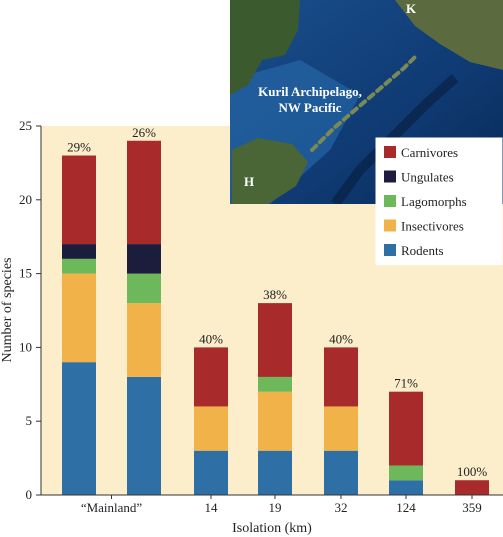  What do you see at coordinates (406, 507) in the screenshot?
I see `x-tick-label-5: 124` at bounding box center [406, 507].